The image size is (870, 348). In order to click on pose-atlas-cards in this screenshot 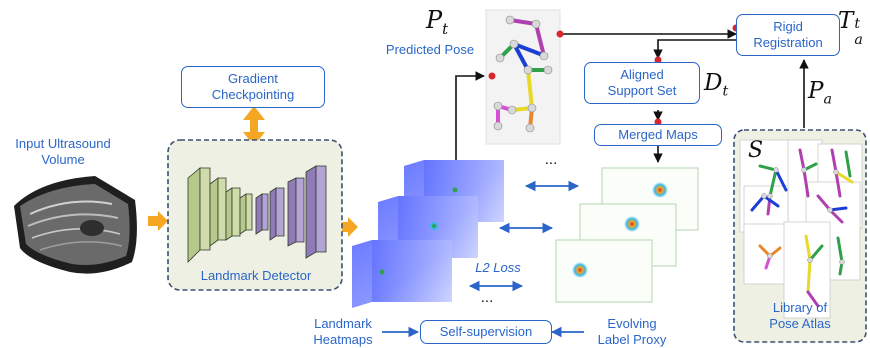, I will do `click(801, 229)`.